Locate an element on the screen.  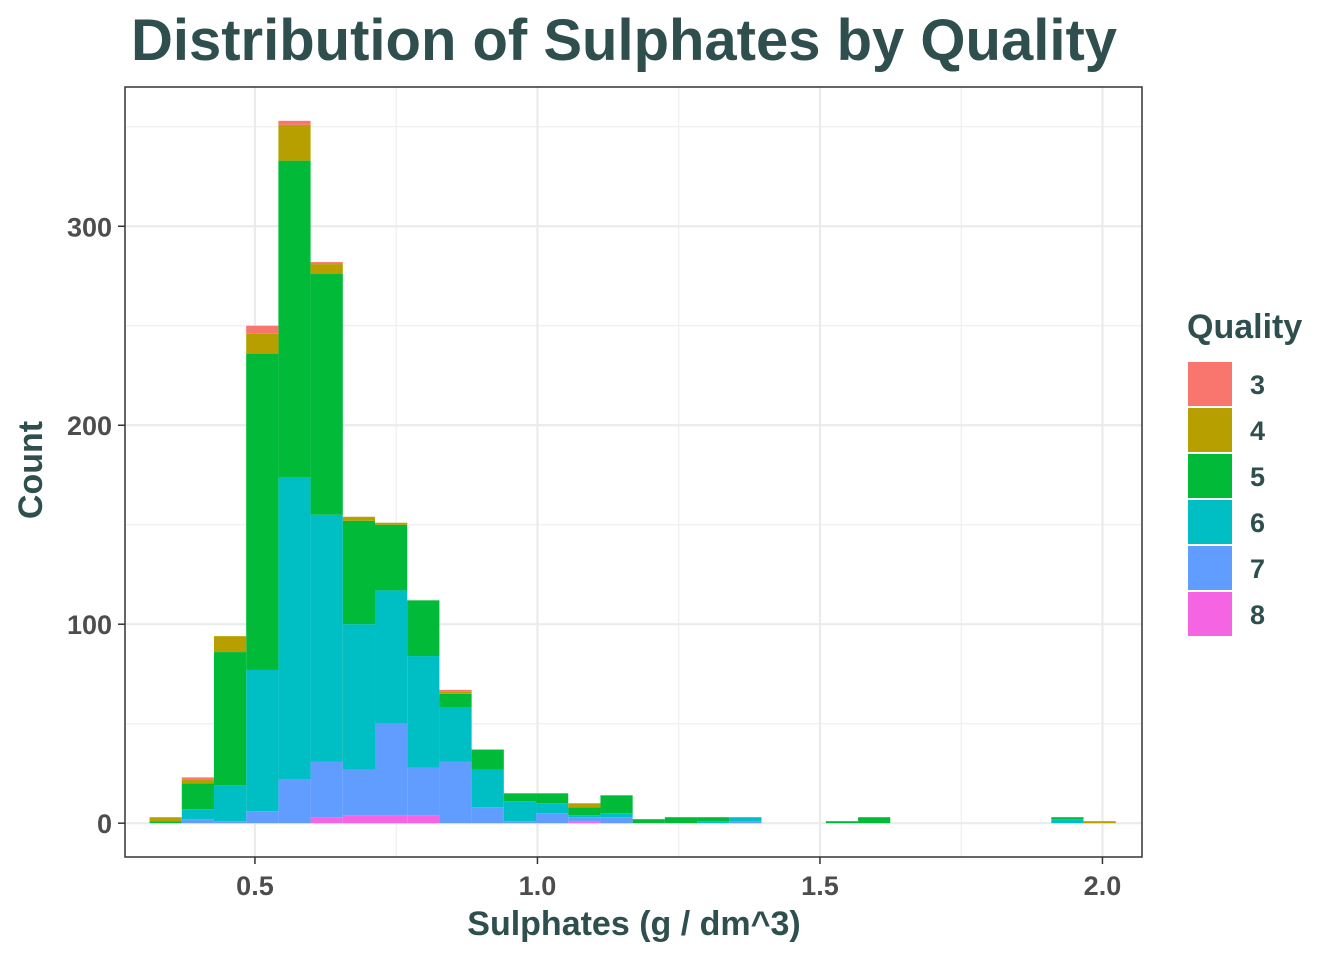
x-axis-title: Sulphates (g / dm^3) is located at coordinates (633, 924).